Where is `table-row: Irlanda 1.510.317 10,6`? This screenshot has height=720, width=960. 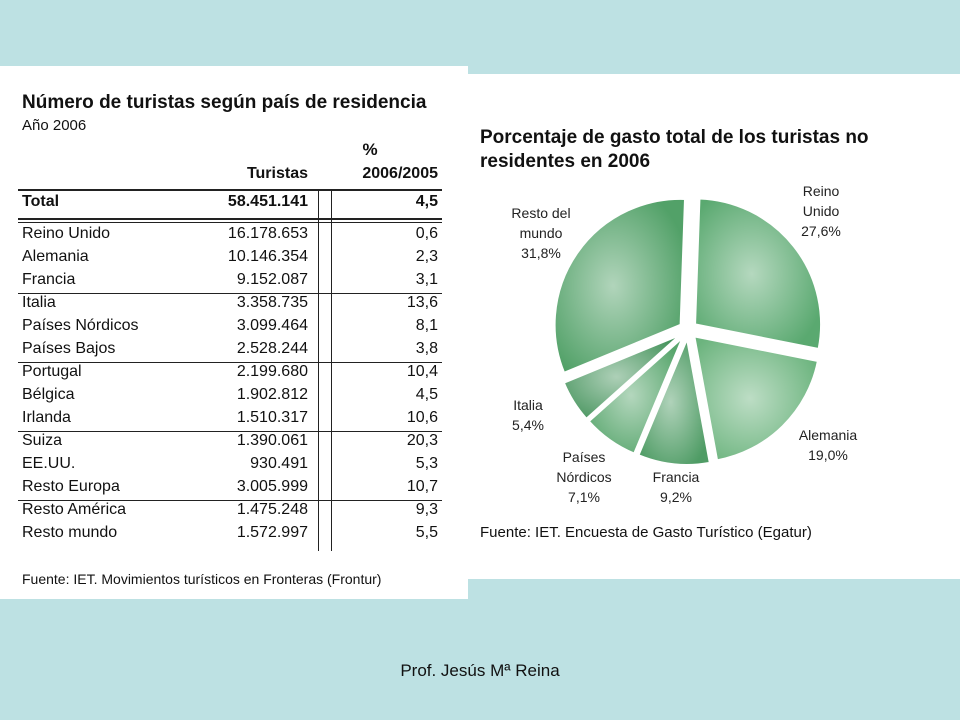
table-row: Irlanda 1.510.317 10,6 is located at coordinates (230, 420).